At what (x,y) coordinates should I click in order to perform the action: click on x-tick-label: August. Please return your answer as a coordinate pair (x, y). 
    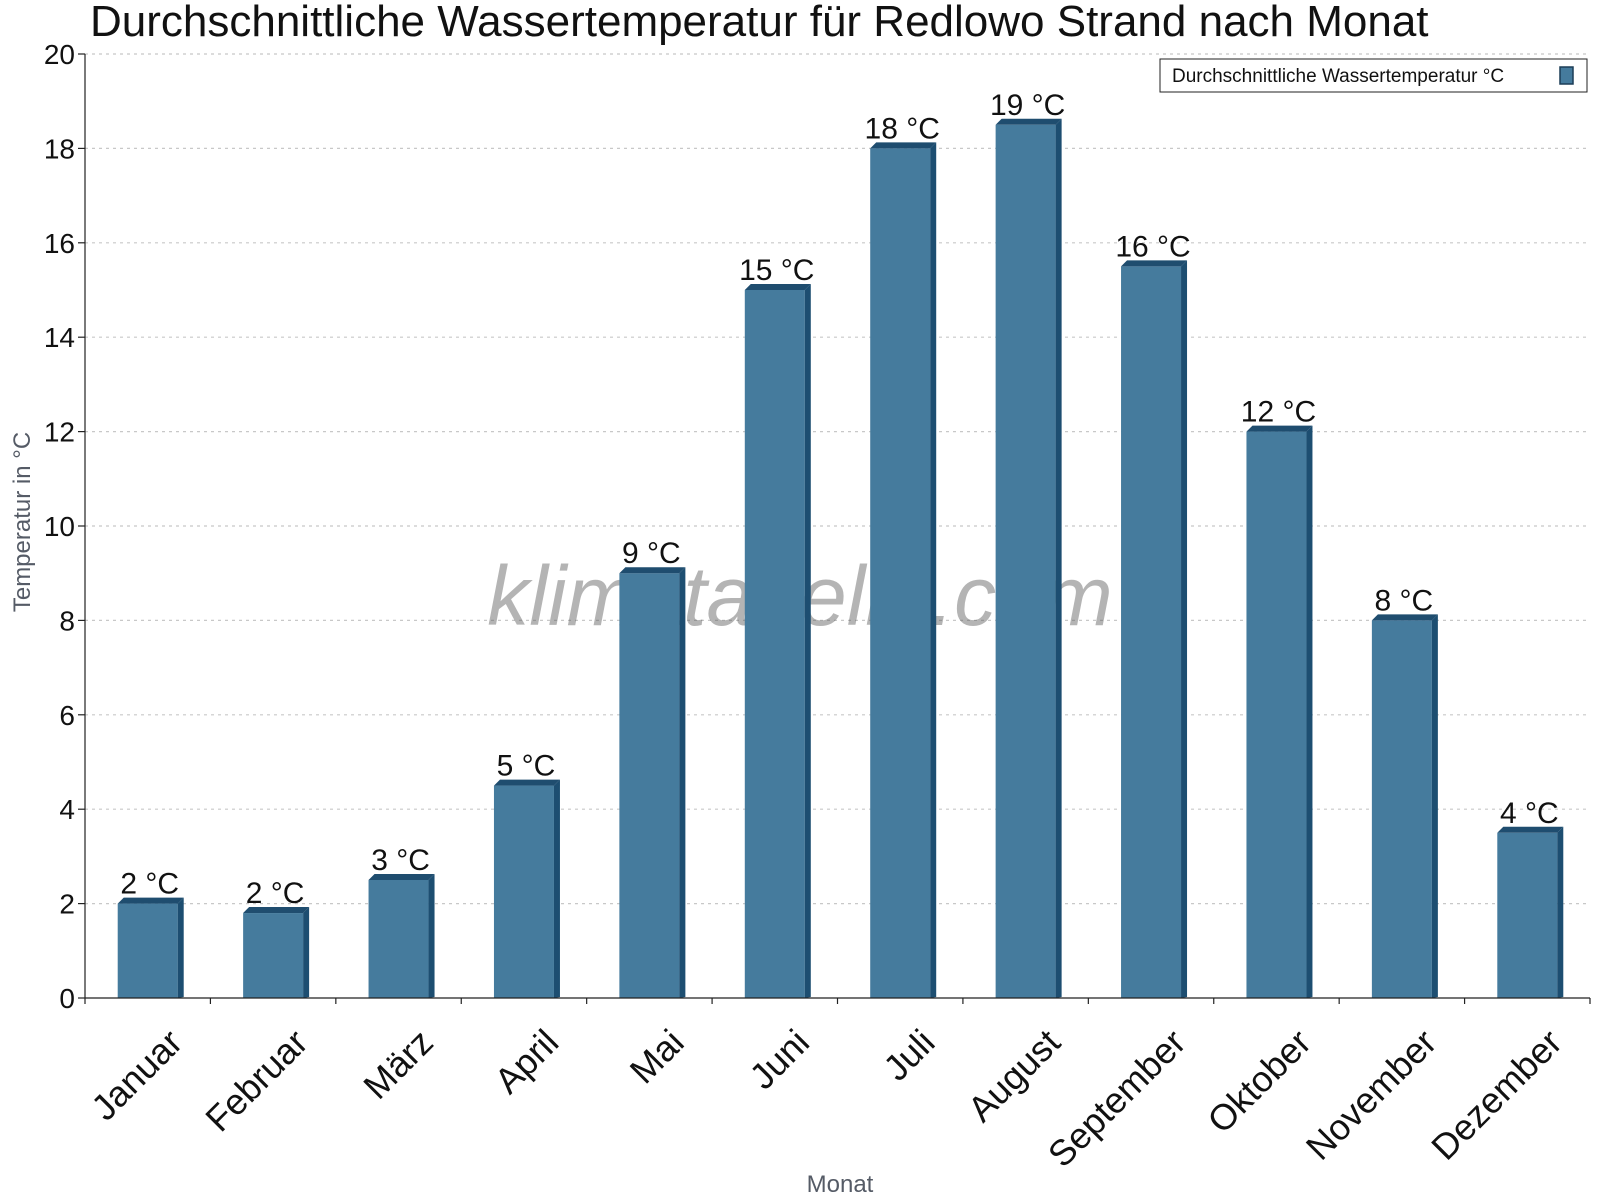
    Looking at the image, I should click on (1014, 1075).